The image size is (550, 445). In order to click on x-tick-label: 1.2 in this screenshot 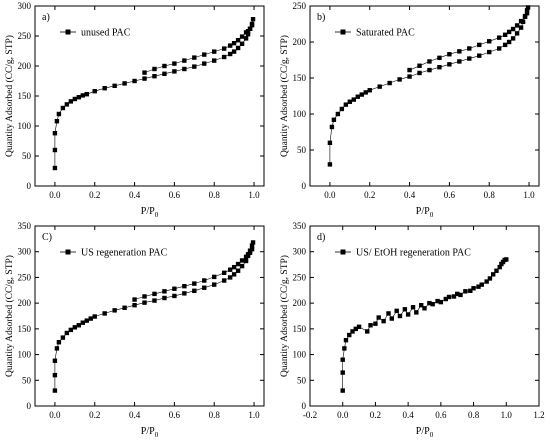, I will do `click(538, 415)`.